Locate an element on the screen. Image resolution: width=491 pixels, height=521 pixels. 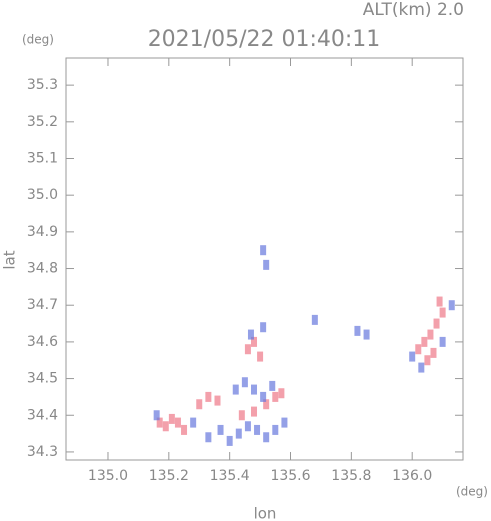
altitude: ALT(km) 2.0 is located at coordinates (413, 10).